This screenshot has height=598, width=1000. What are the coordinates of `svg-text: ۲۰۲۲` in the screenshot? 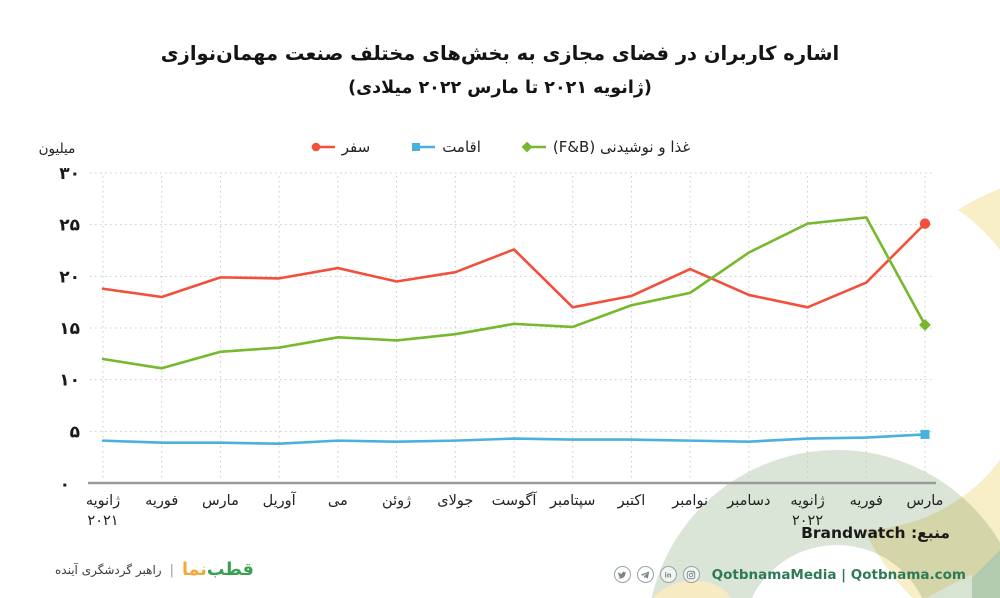 It's located at (807, 521).